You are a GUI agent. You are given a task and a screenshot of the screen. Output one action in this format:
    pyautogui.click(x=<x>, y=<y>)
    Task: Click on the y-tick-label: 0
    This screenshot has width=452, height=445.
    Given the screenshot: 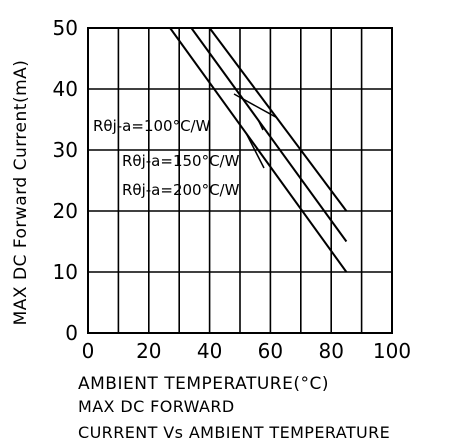 What is the action you would take?
    pyautogui.click(x=71, y=333)
    